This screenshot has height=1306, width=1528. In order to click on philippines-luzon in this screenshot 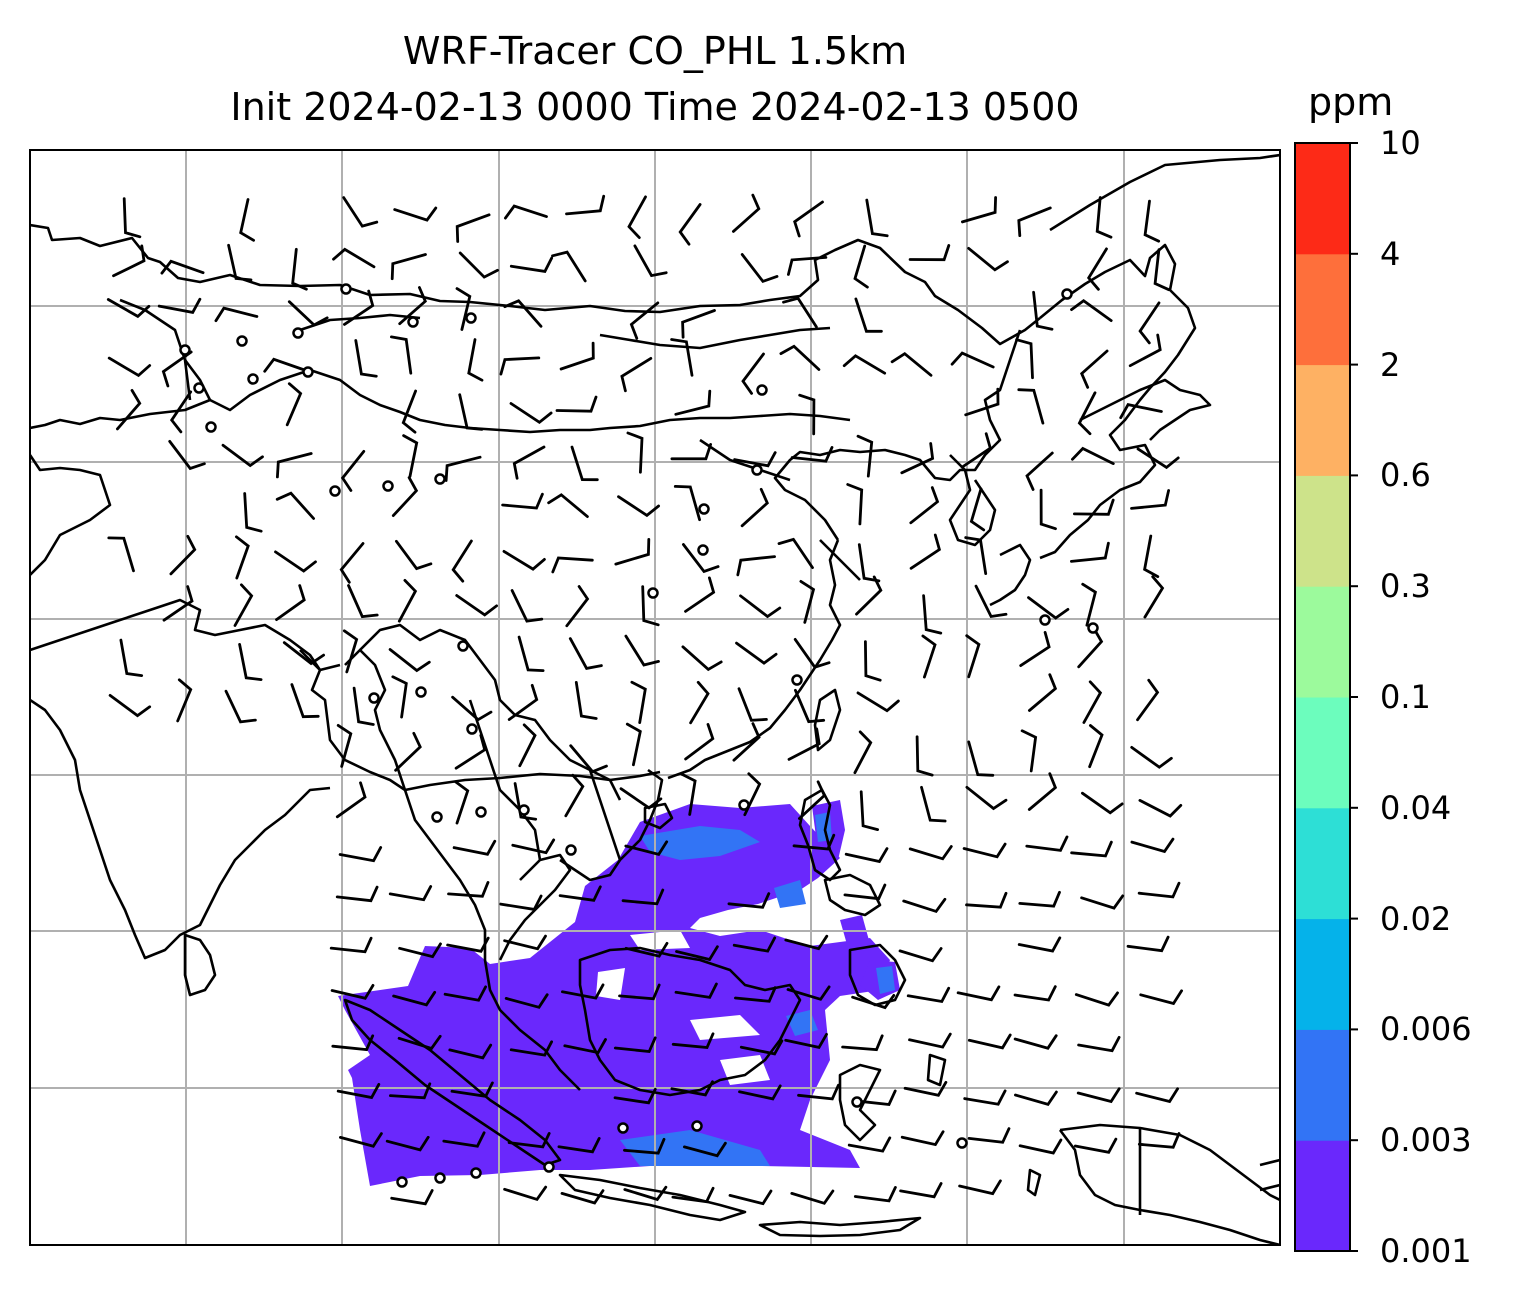, I will do `click(820, 835)`.